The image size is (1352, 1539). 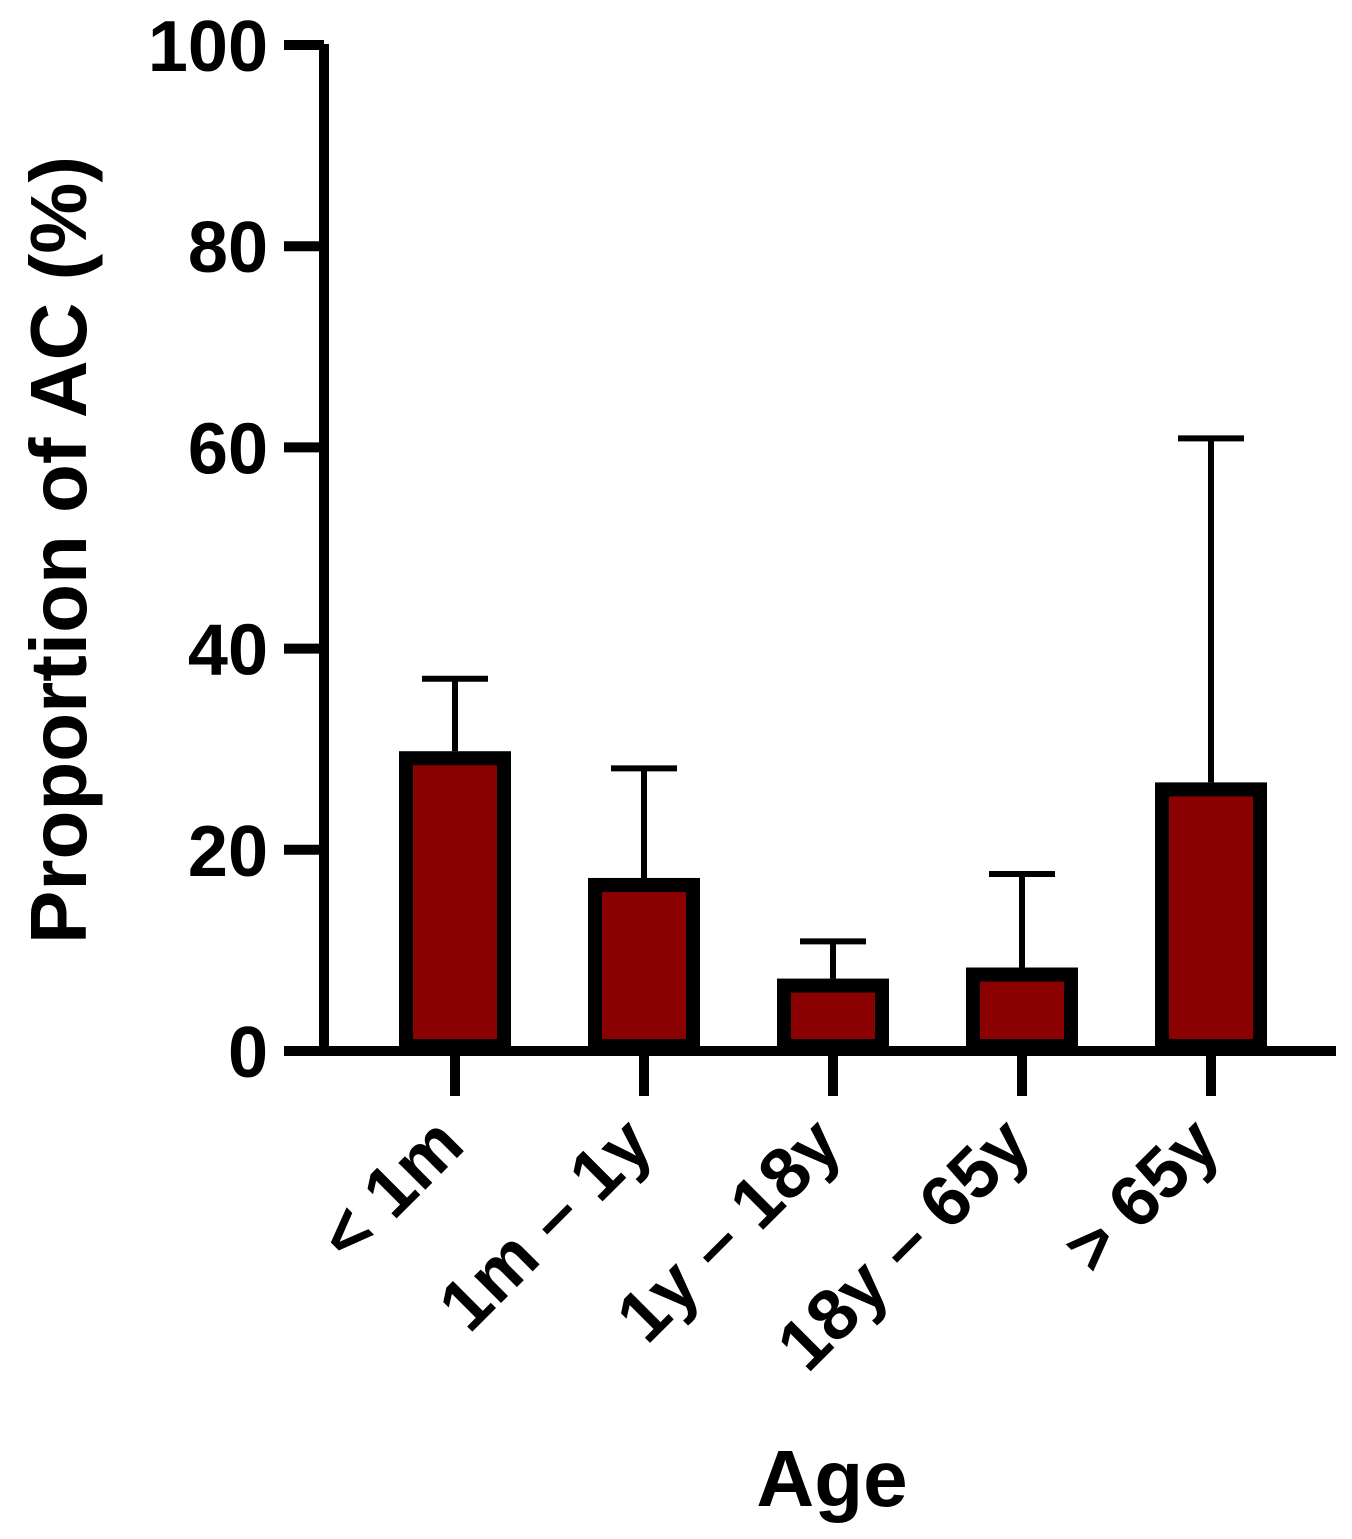 I want to click on y-tick-label: 0, so click(x=248, y=1053).